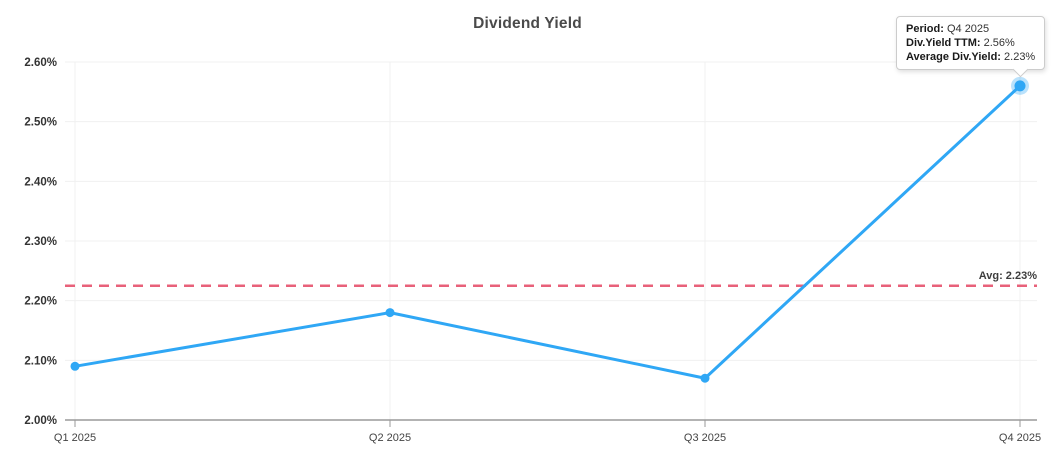 The height and width of the screenshot is (452, 1055). What do you see at coordinates (40, 123) in the screenshot?
I see `y-tick-label: 2.50%` at bounding box center [40, 123].